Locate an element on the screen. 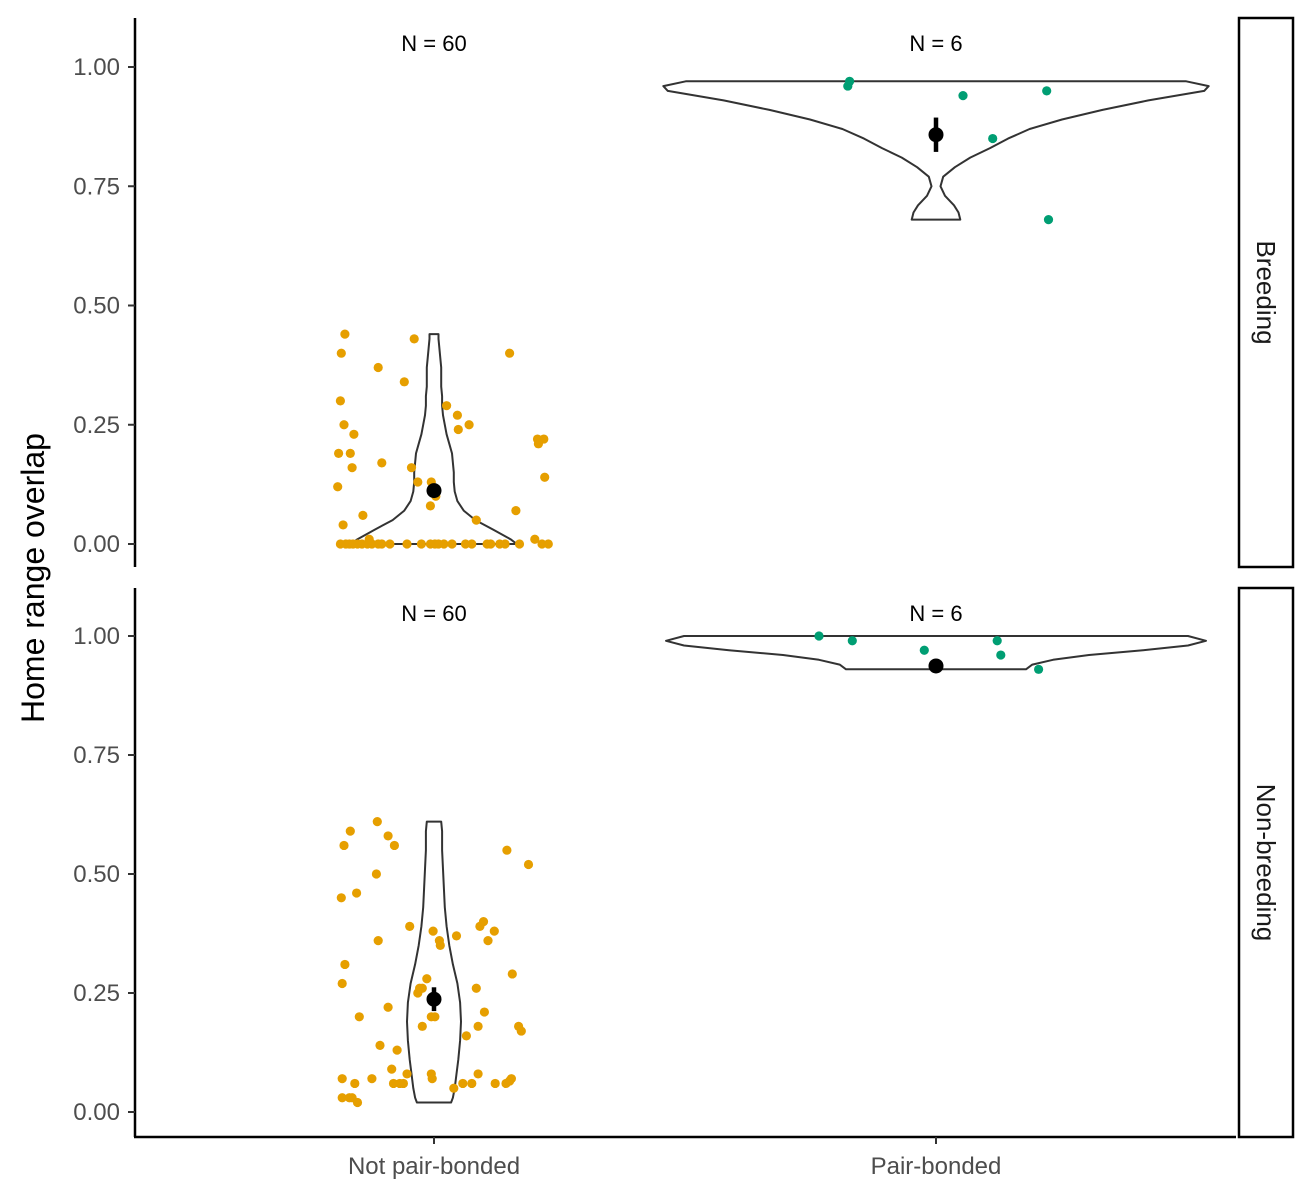 Image resolution: width=1311 pixels, height=1196 pixels. y-tick-label: 0.25 is located at coordinates (96, 425).